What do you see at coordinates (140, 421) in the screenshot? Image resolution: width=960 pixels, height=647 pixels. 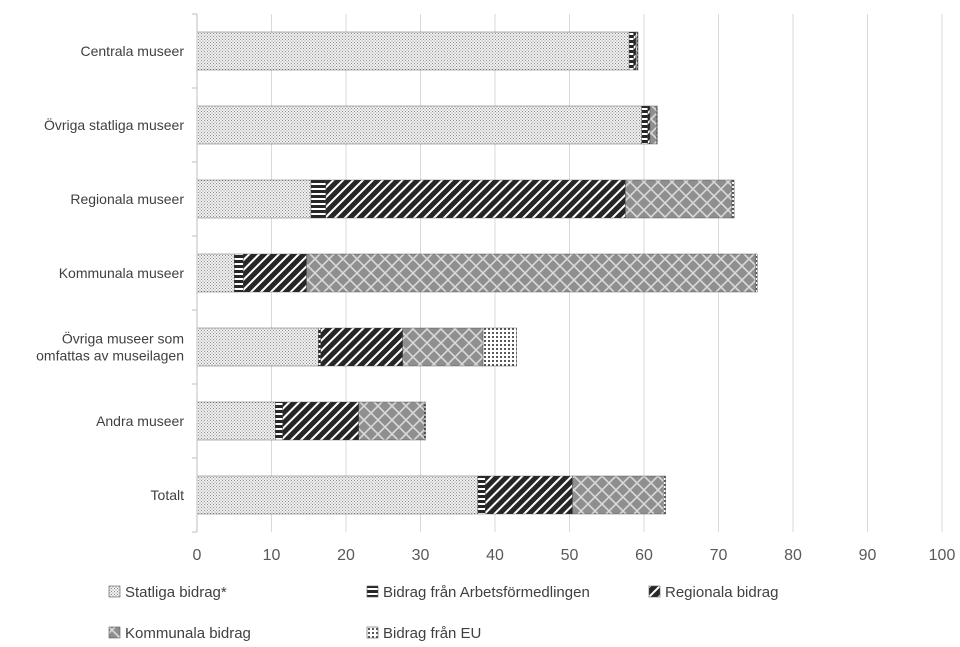 I see `category-label-6: Andra museer` at bounding box center [140, 421].